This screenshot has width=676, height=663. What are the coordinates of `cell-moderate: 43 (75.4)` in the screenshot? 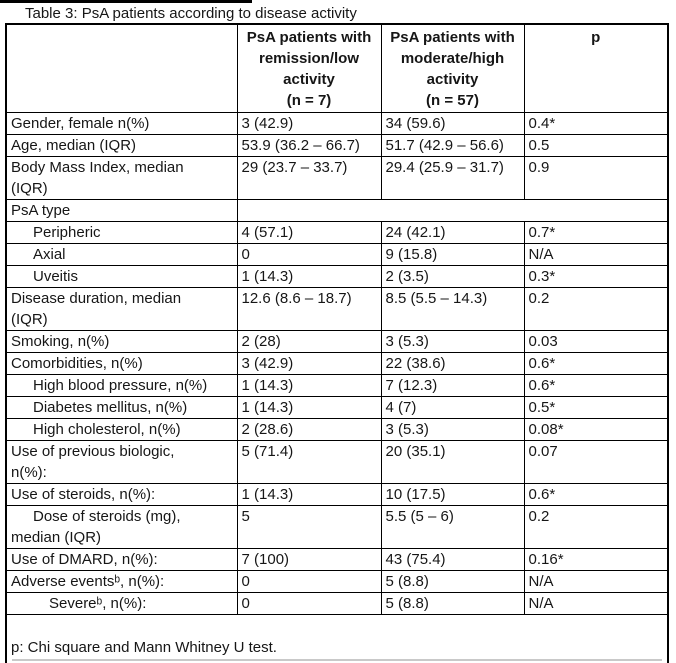 It's located at (452, 559).